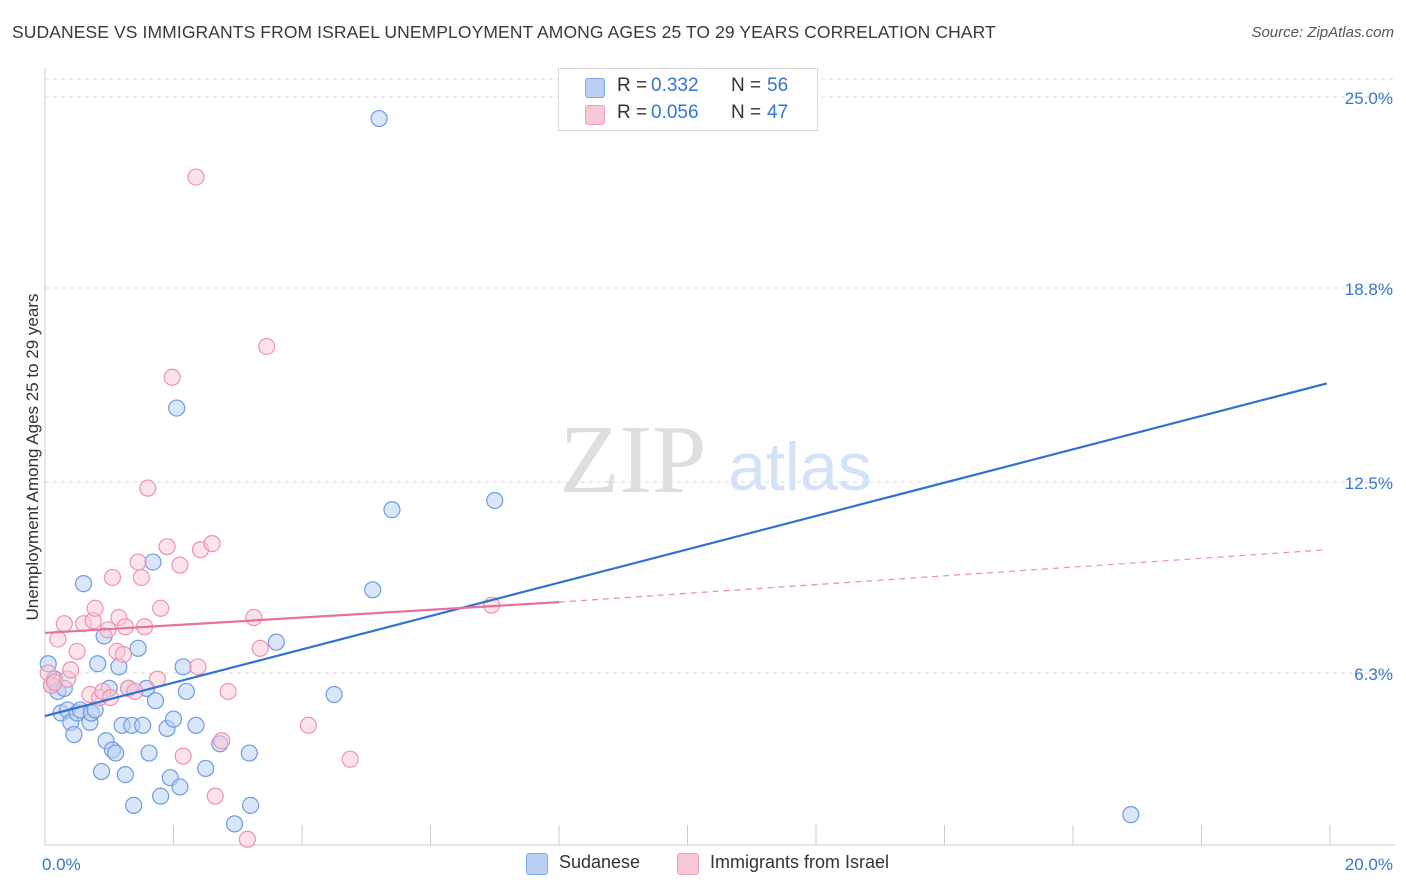 The height and width of the screenshot is (892, 1406). Describe the element at coordinates (1369, 483) in the screenshot. I see `y-tick-label: 12.5%` at that location.